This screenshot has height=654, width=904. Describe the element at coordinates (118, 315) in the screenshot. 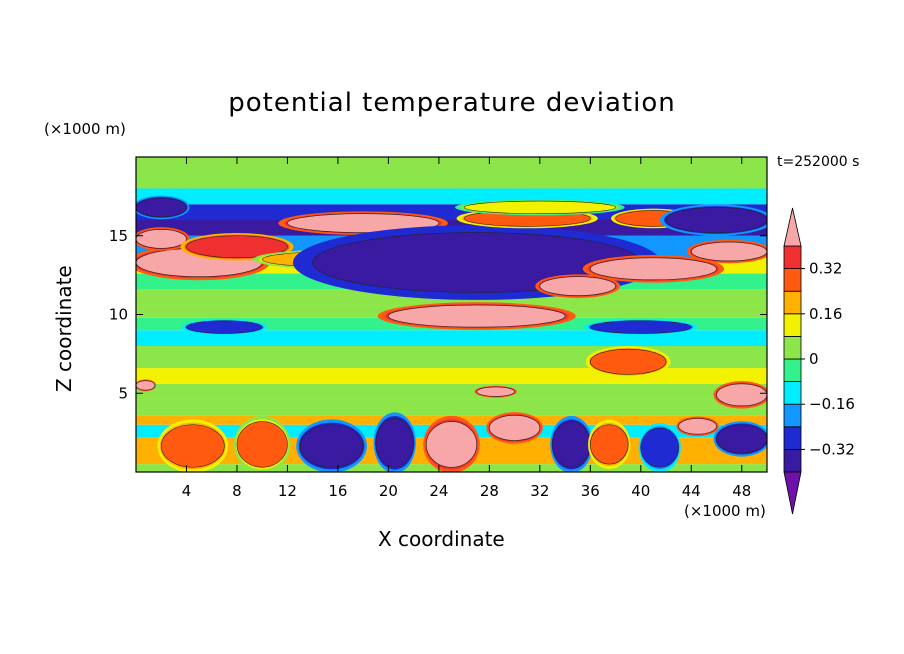

I see `y-tick-label: 10` at that location.